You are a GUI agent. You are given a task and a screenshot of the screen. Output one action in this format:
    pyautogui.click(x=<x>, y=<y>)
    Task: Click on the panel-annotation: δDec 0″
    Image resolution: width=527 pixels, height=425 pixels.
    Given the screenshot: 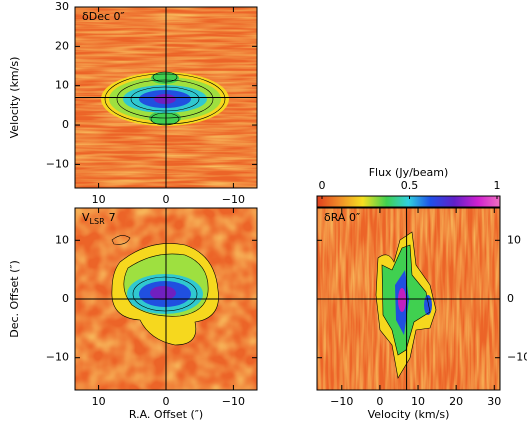 What is the action you would take?
    pyautogui.click(x=103, y=16)
    